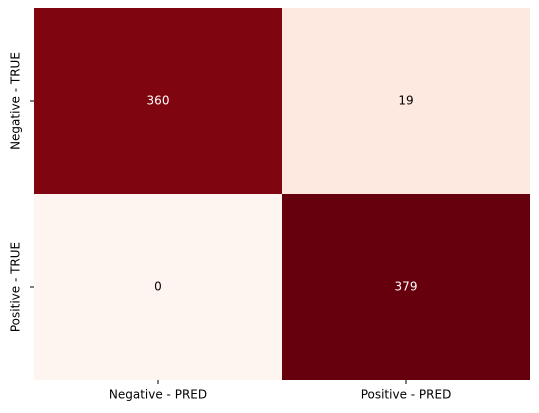  What do you see at coordinates (406, 395) in the screenshot?
I see `x-tick-label: Positive - PRED` at bounding box center [406, 395].